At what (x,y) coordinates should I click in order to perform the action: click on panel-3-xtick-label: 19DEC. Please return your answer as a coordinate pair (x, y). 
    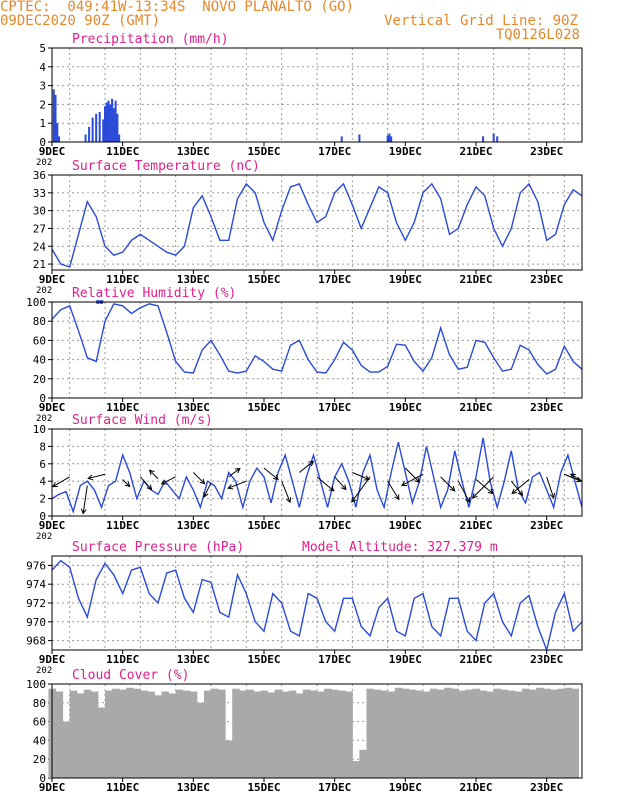
    Looking at the image, I should click on (405, 407).